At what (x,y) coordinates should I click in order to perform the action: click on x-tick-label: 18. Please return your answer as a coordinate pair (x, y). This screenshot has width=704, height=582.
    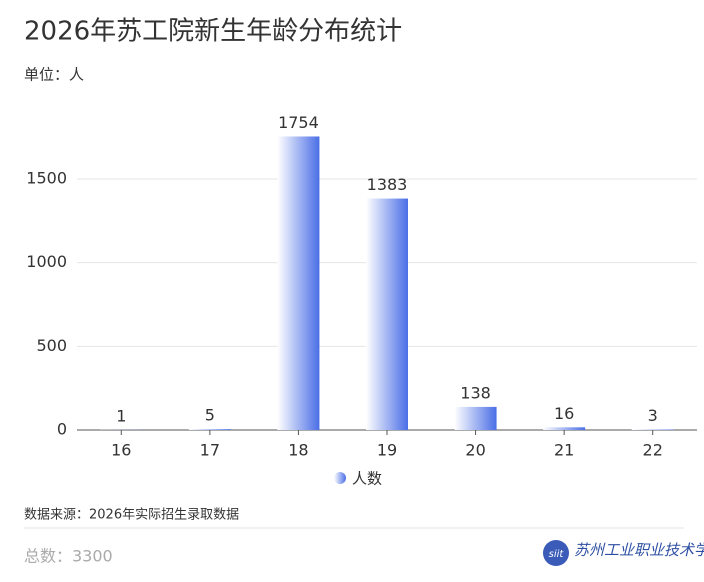
    Looking at the image, I should click on (298, 450).